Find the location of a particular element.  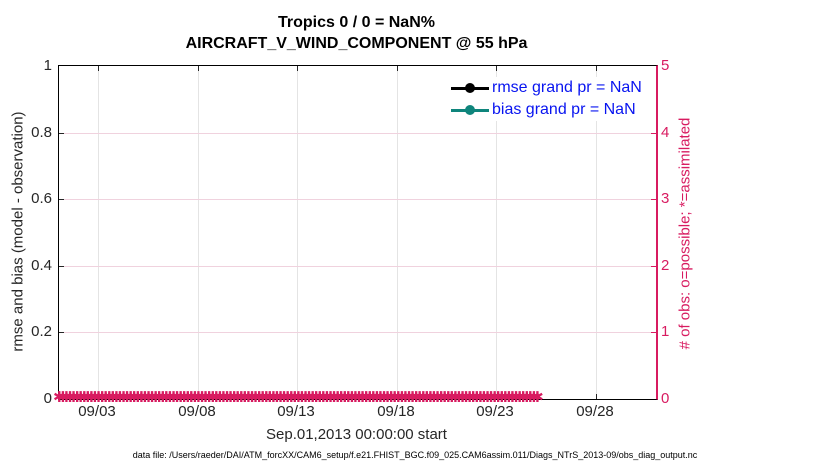

legend-item-rmse: rmse grand pr = NaN is located at coordinates (553, 88).